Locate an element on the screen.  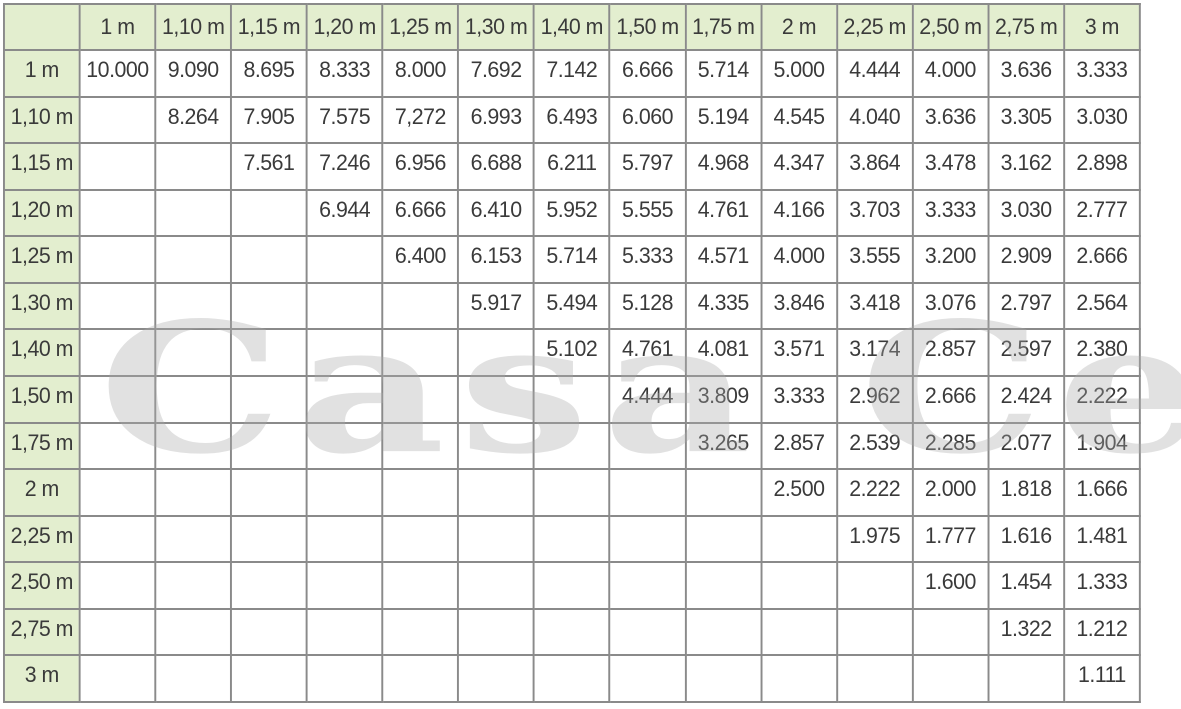
table-cell: 6.400 is located at coordinates (420, 259).